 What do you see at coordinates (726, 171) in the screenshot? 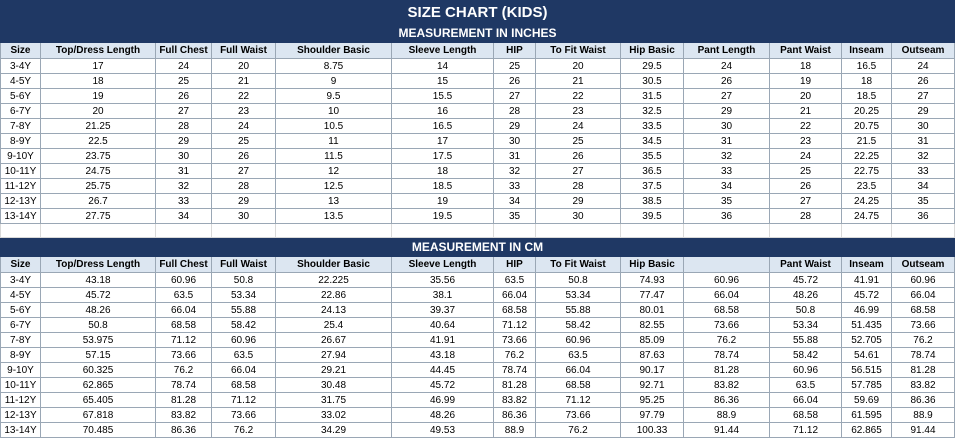
I see `value-cell: 33` at bounding box center [726, 171].